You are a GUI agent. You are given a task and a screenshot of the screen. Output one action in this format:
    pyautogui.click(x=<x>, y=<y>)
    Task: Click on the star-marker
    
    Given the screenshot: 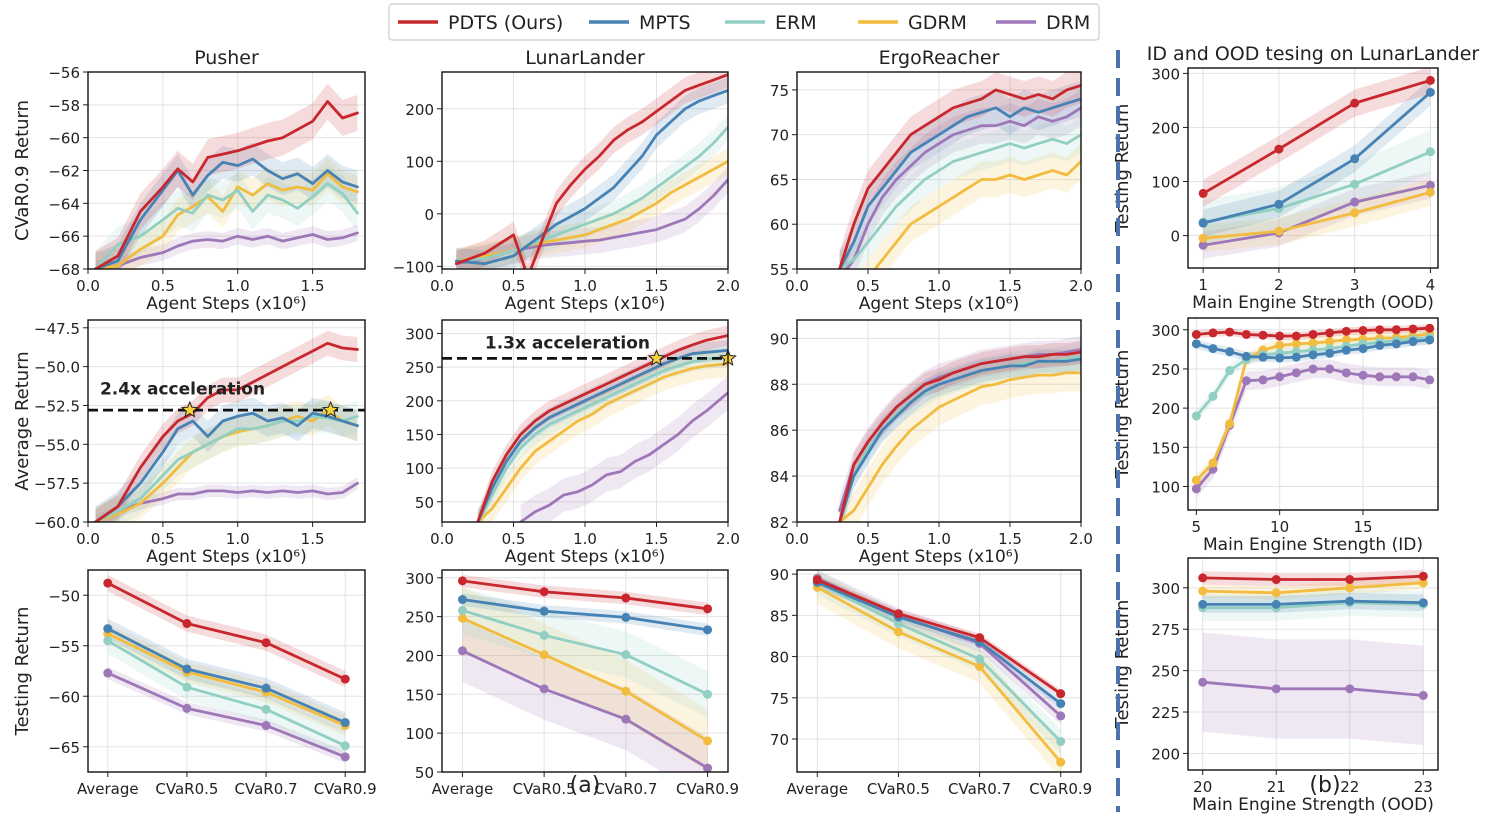 What is the action you would take?
    pyautogui.click(x=330, y=409)
    